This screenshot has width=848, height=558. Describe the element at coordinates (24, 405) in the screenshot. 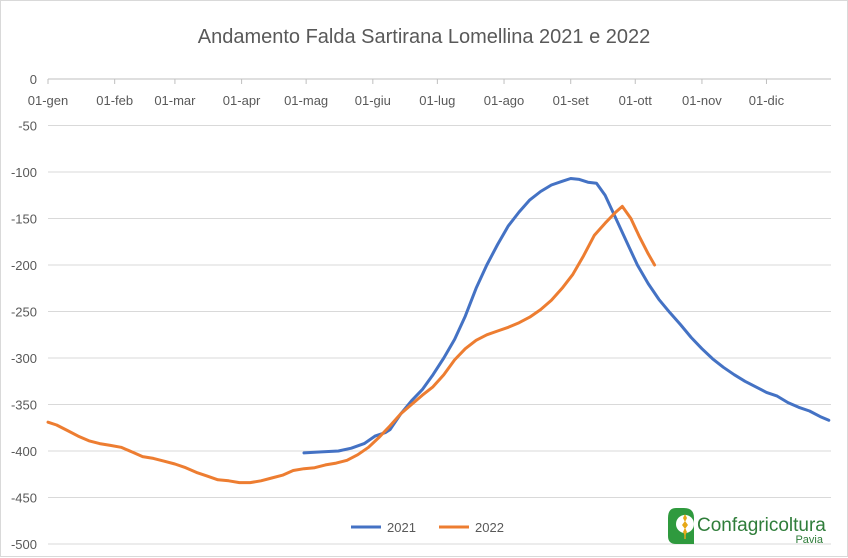

I see `y-tick-label: -350` at that location.